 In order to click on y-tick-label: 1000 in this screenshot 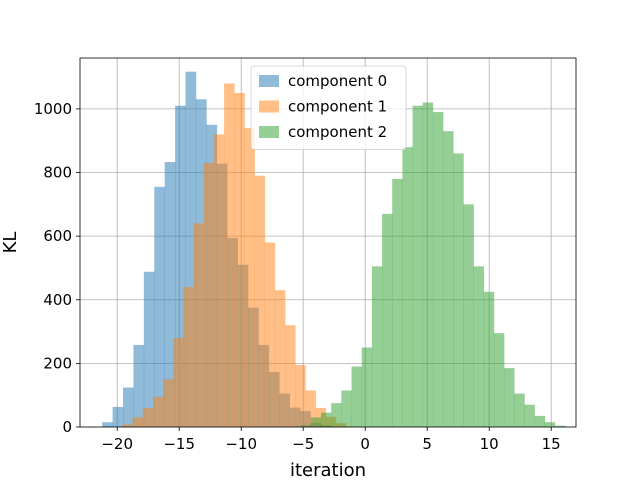, I will do `click(53, 109)`.